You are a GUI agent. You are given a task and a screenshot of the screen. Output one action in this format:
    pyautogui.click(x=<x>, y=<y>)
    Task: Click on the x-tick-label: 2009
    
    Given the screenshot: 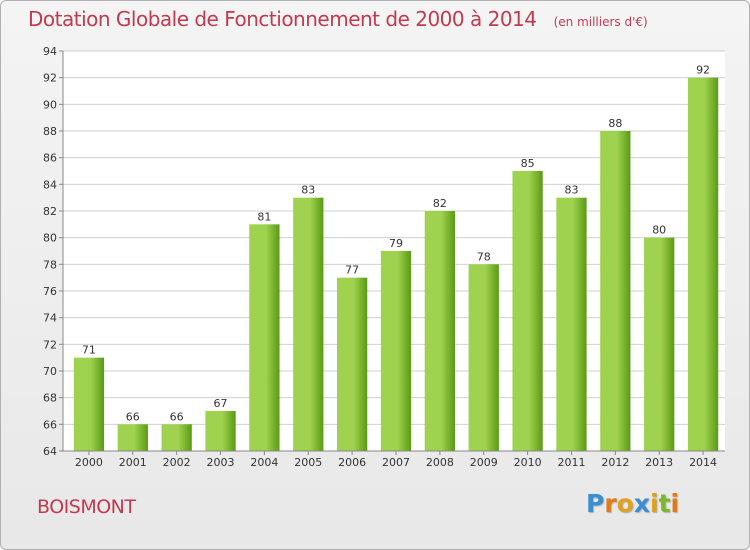 What is the action you would take?
    pyautogui.click(x=484, y=462)
    